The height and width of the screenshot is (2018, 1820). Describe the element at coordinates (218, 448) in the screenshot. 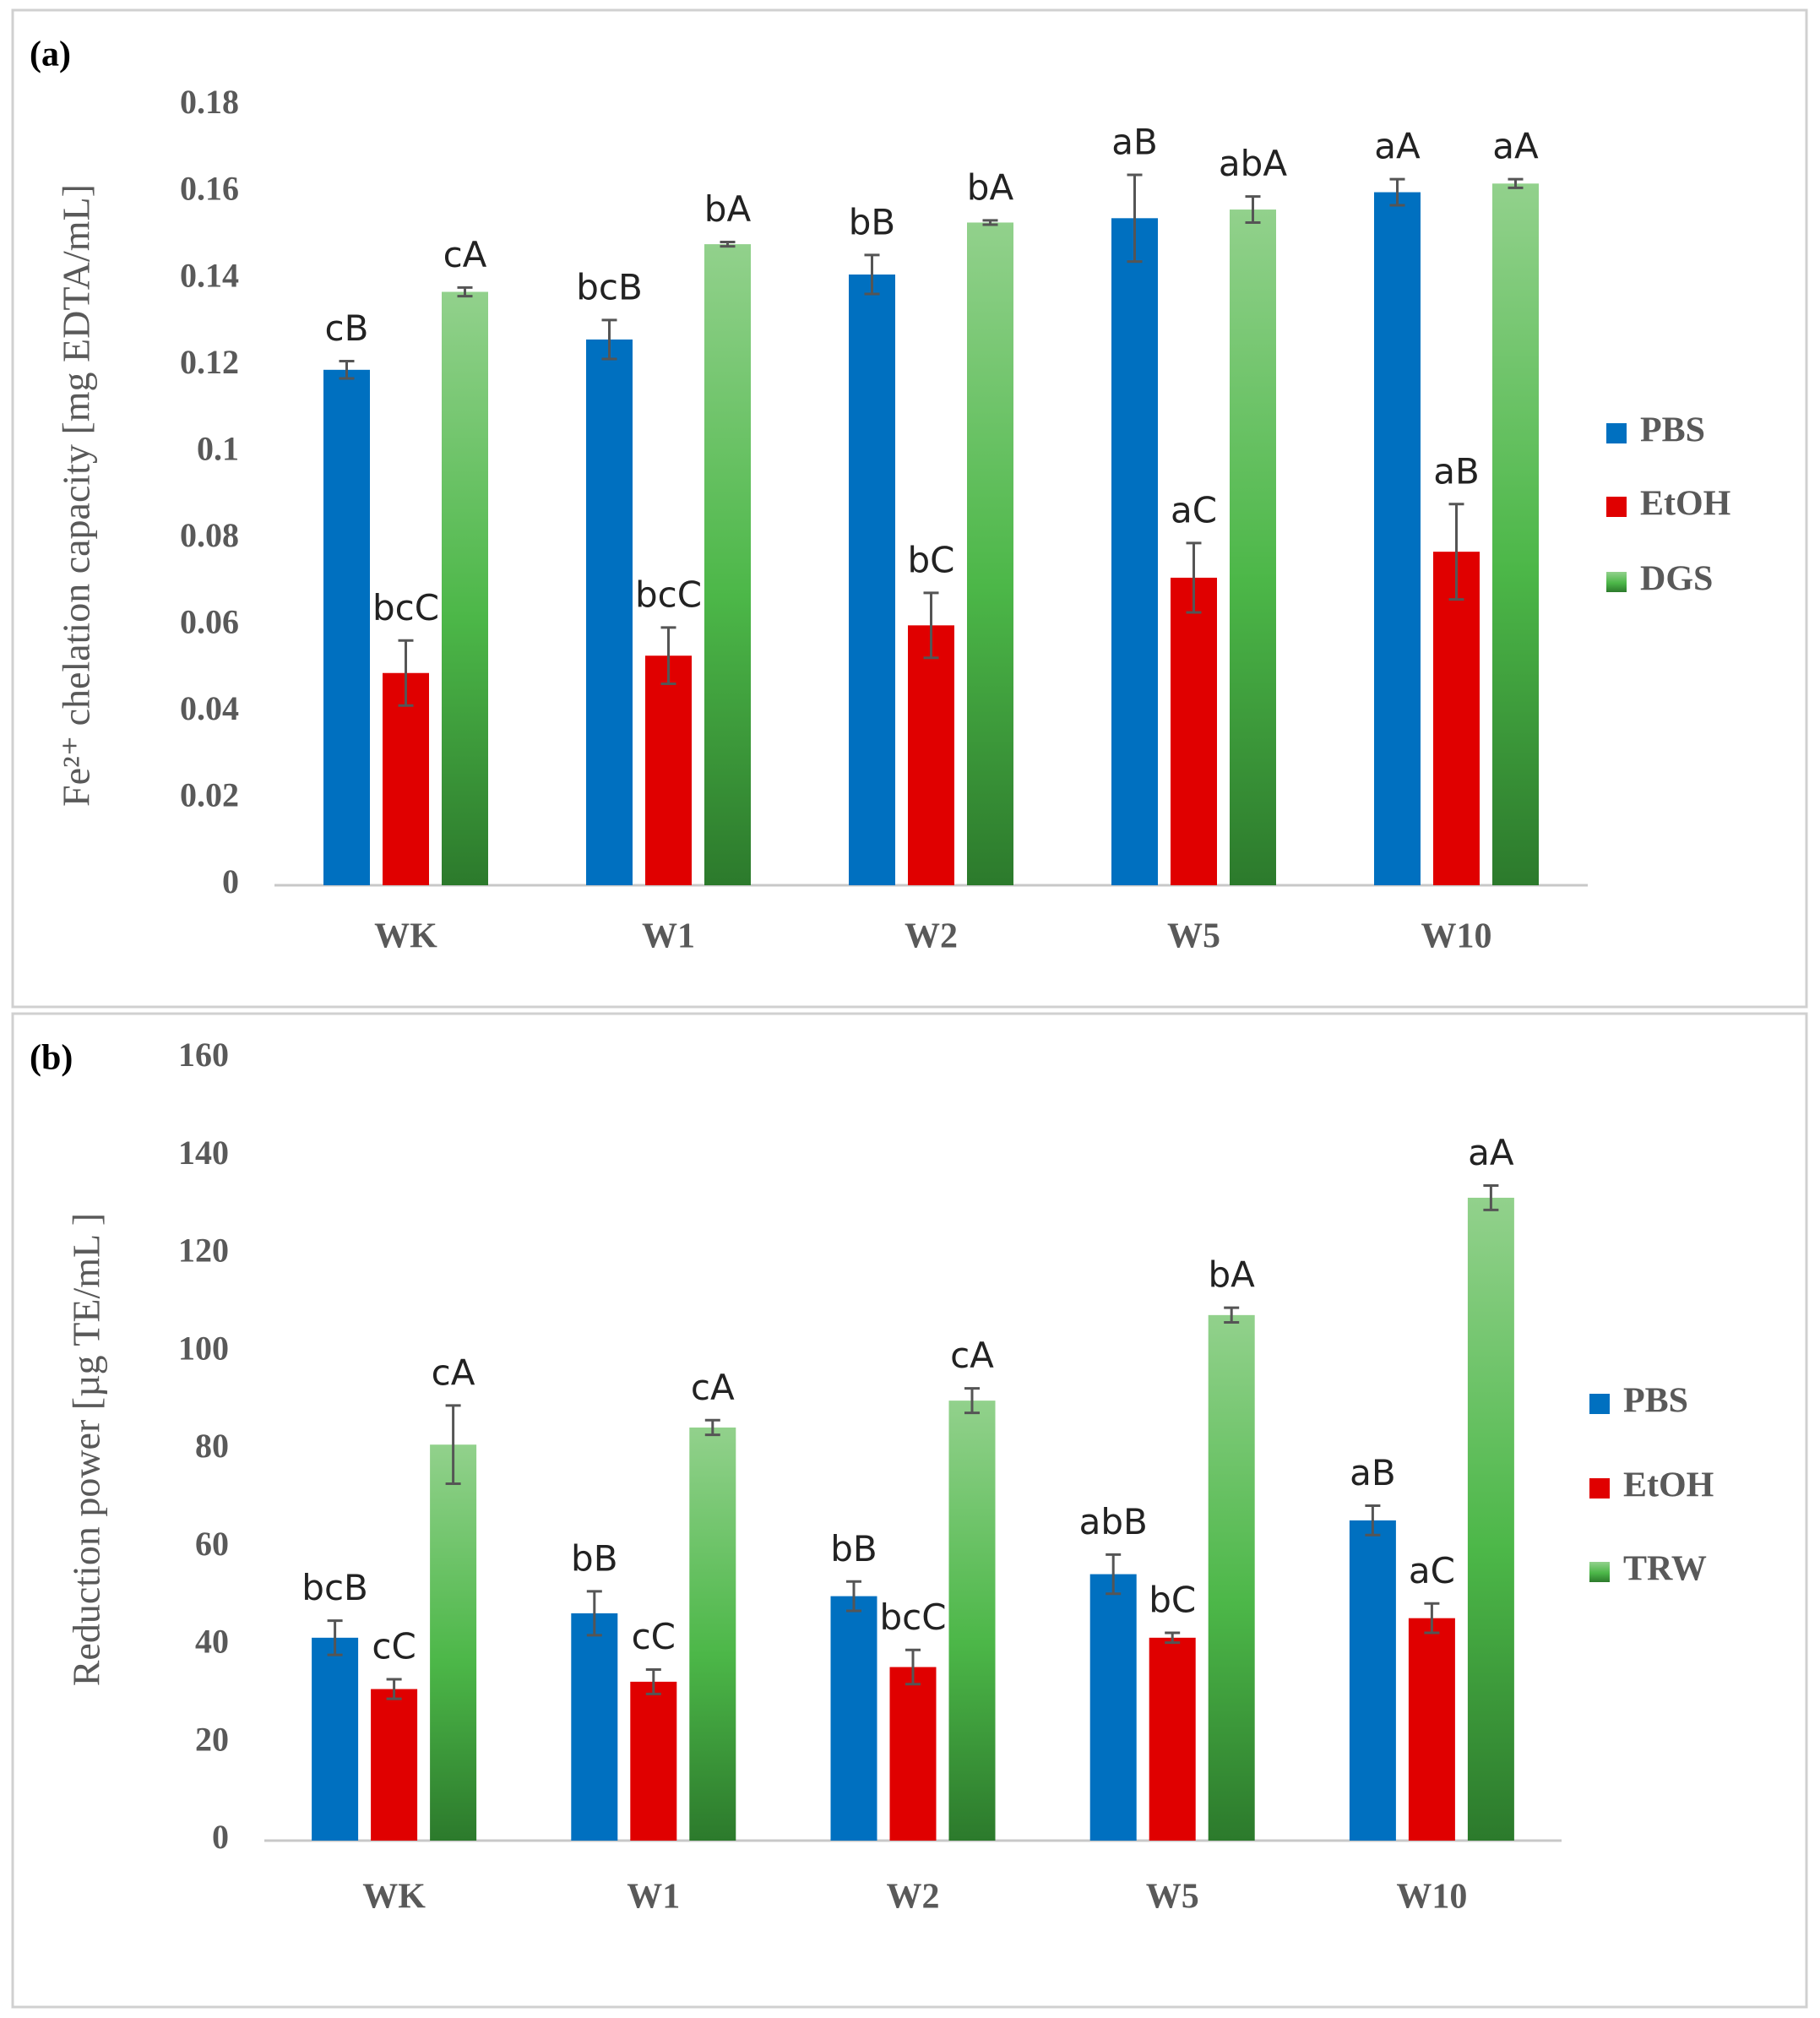

I see `y-tick-label: 0.1` at that location.